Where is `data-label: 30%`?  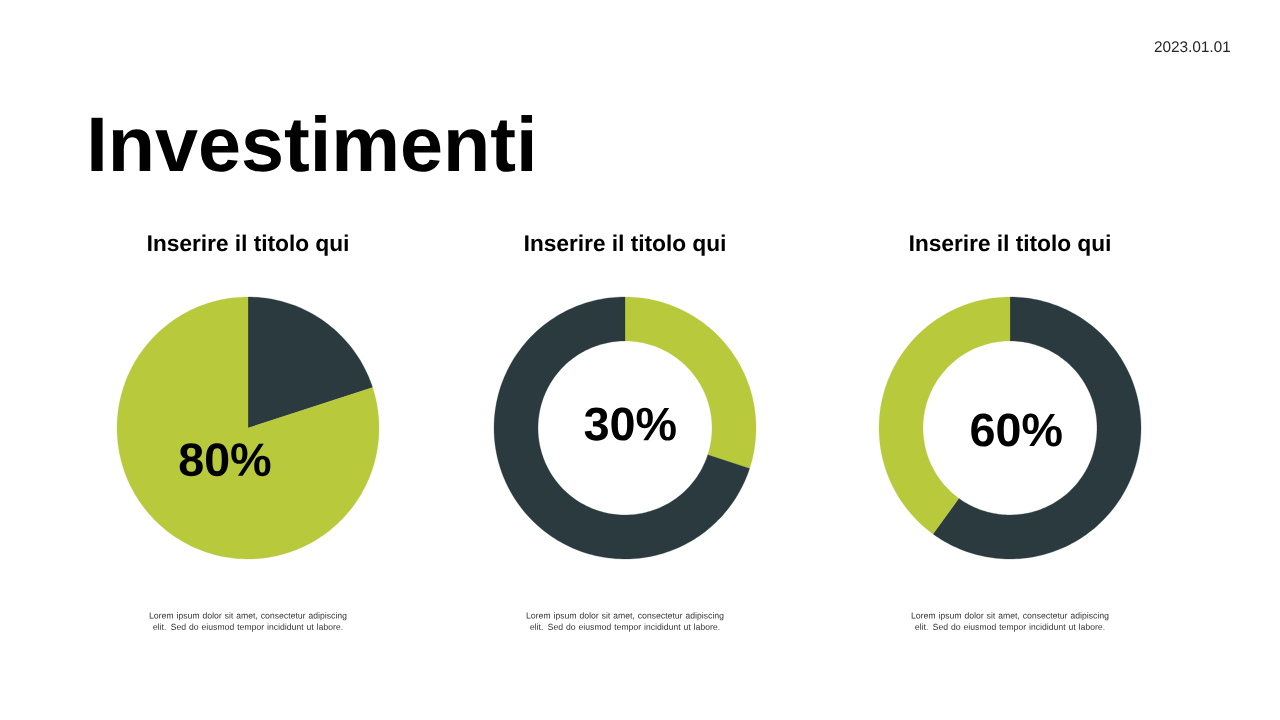
data-label: 30% is located at coordinates (630, 424).